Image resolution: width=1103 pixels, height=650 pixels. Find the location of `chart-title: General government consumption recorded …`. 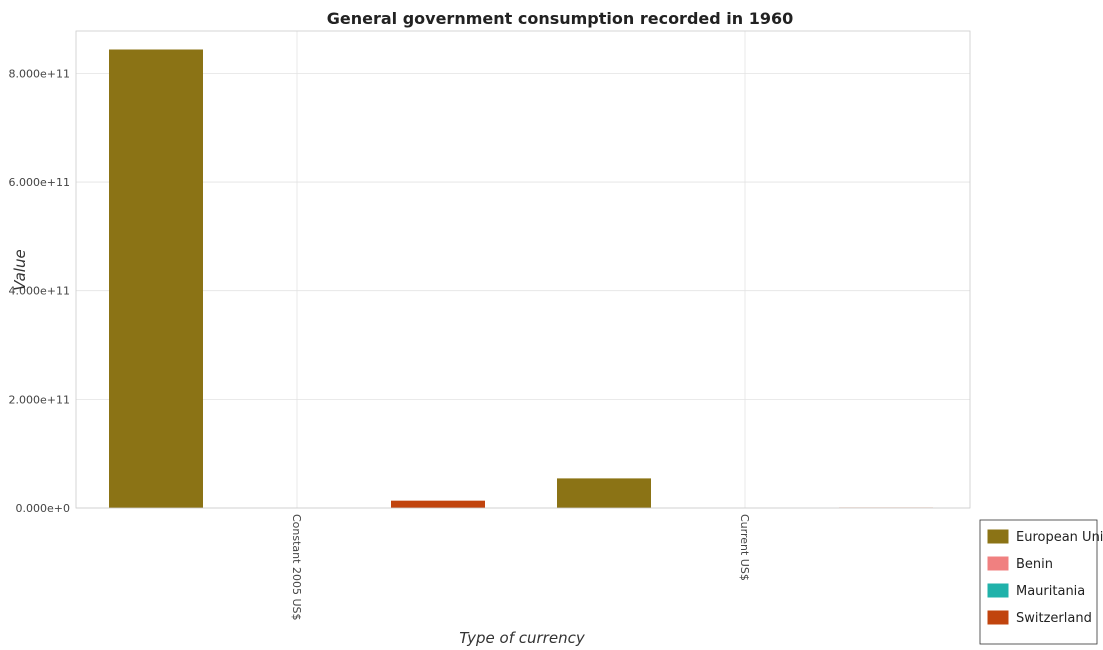

chart-title: General government consumption recorded … is located at coordinates (560, 18).